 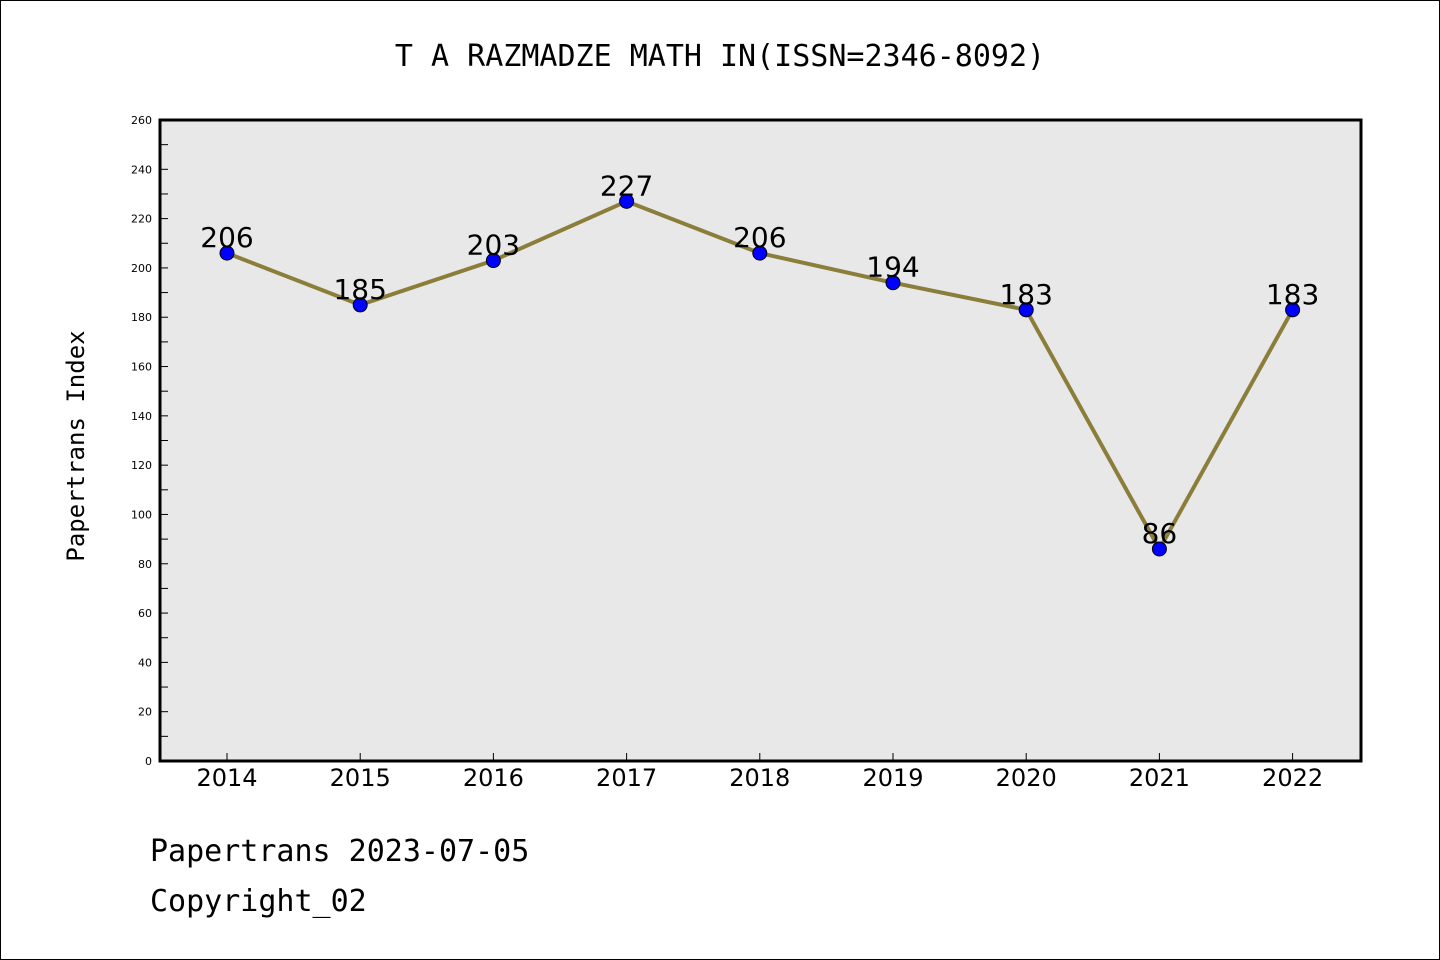 What do you see at coordinates (141, 367) in the screenshot?
I see `y-tick-label: 160` at bounding box center [141, 367].